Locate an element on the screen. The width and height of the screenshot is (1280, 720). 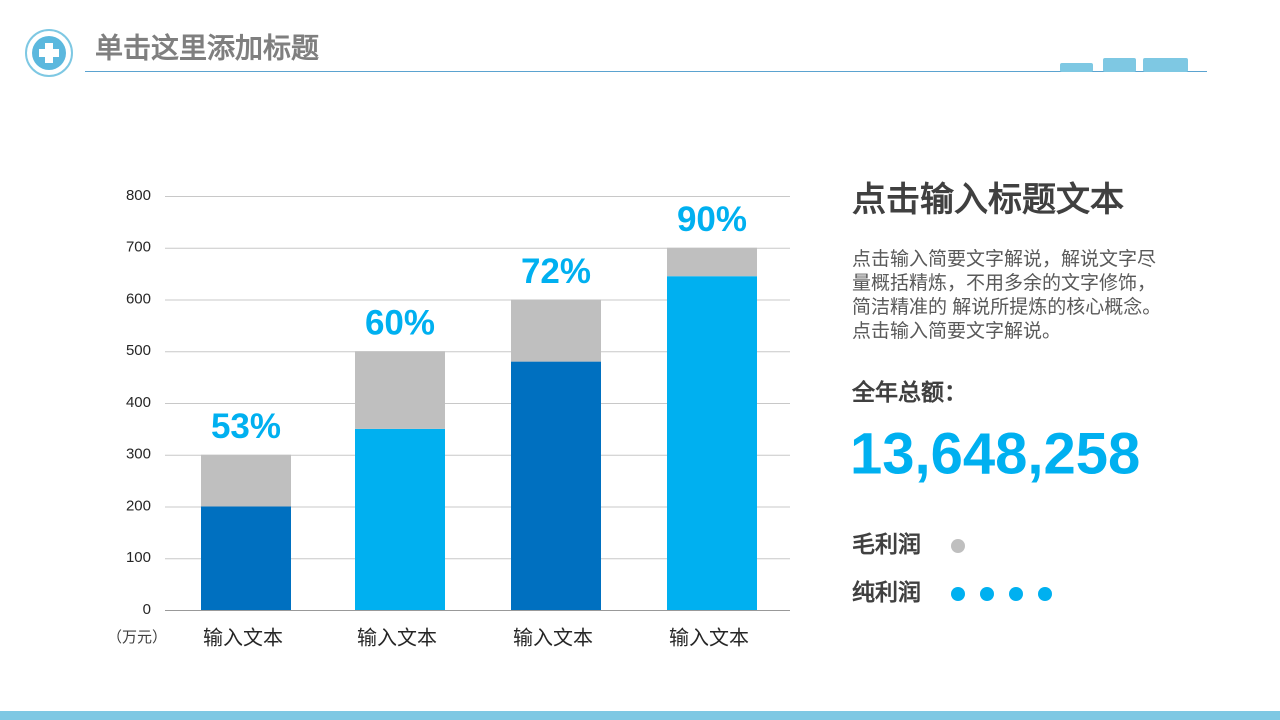
y-tick-label: 200 is located at coordinates (138, 505).